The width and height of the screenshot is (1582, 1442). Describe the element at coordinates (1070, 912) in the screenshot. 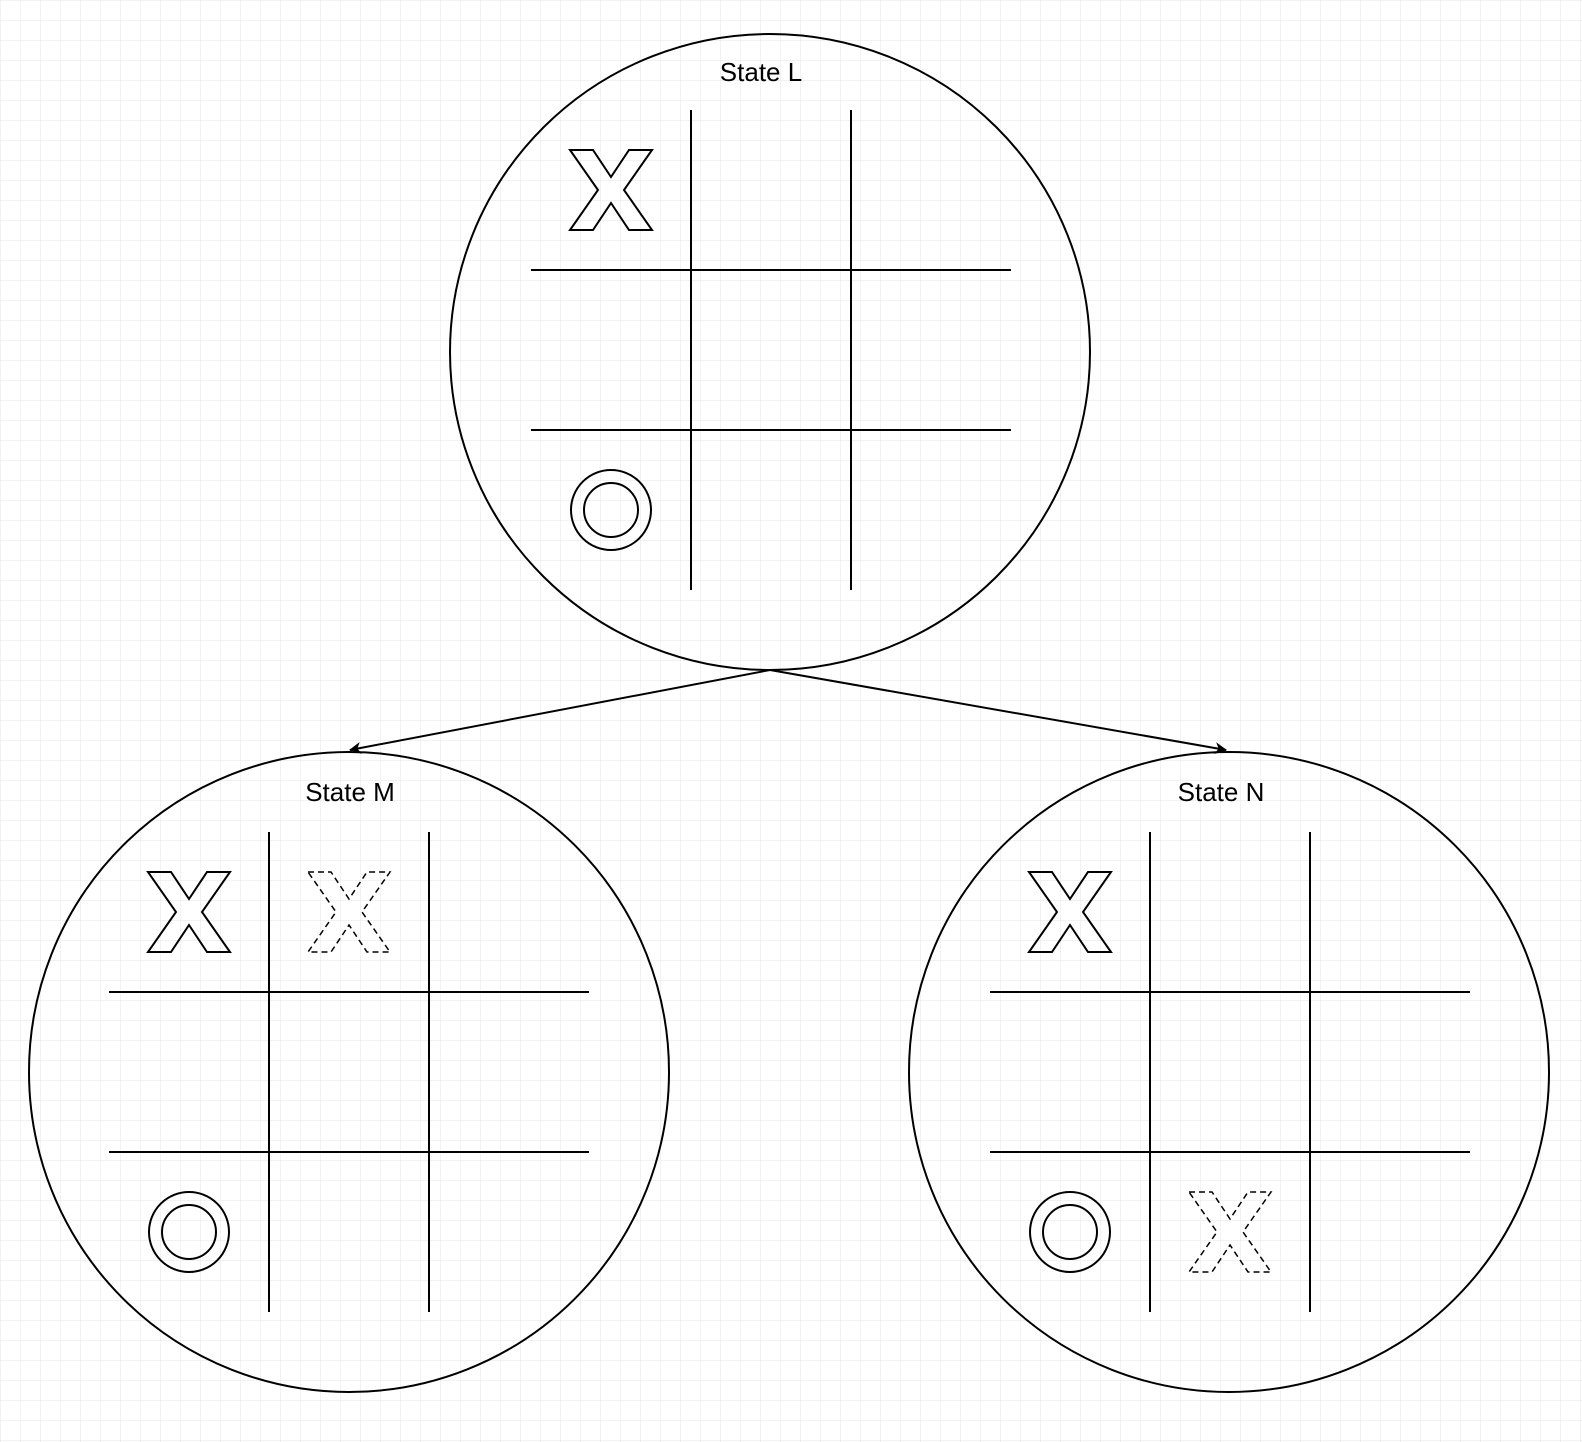

I see `state-n-x-mark` at that location.